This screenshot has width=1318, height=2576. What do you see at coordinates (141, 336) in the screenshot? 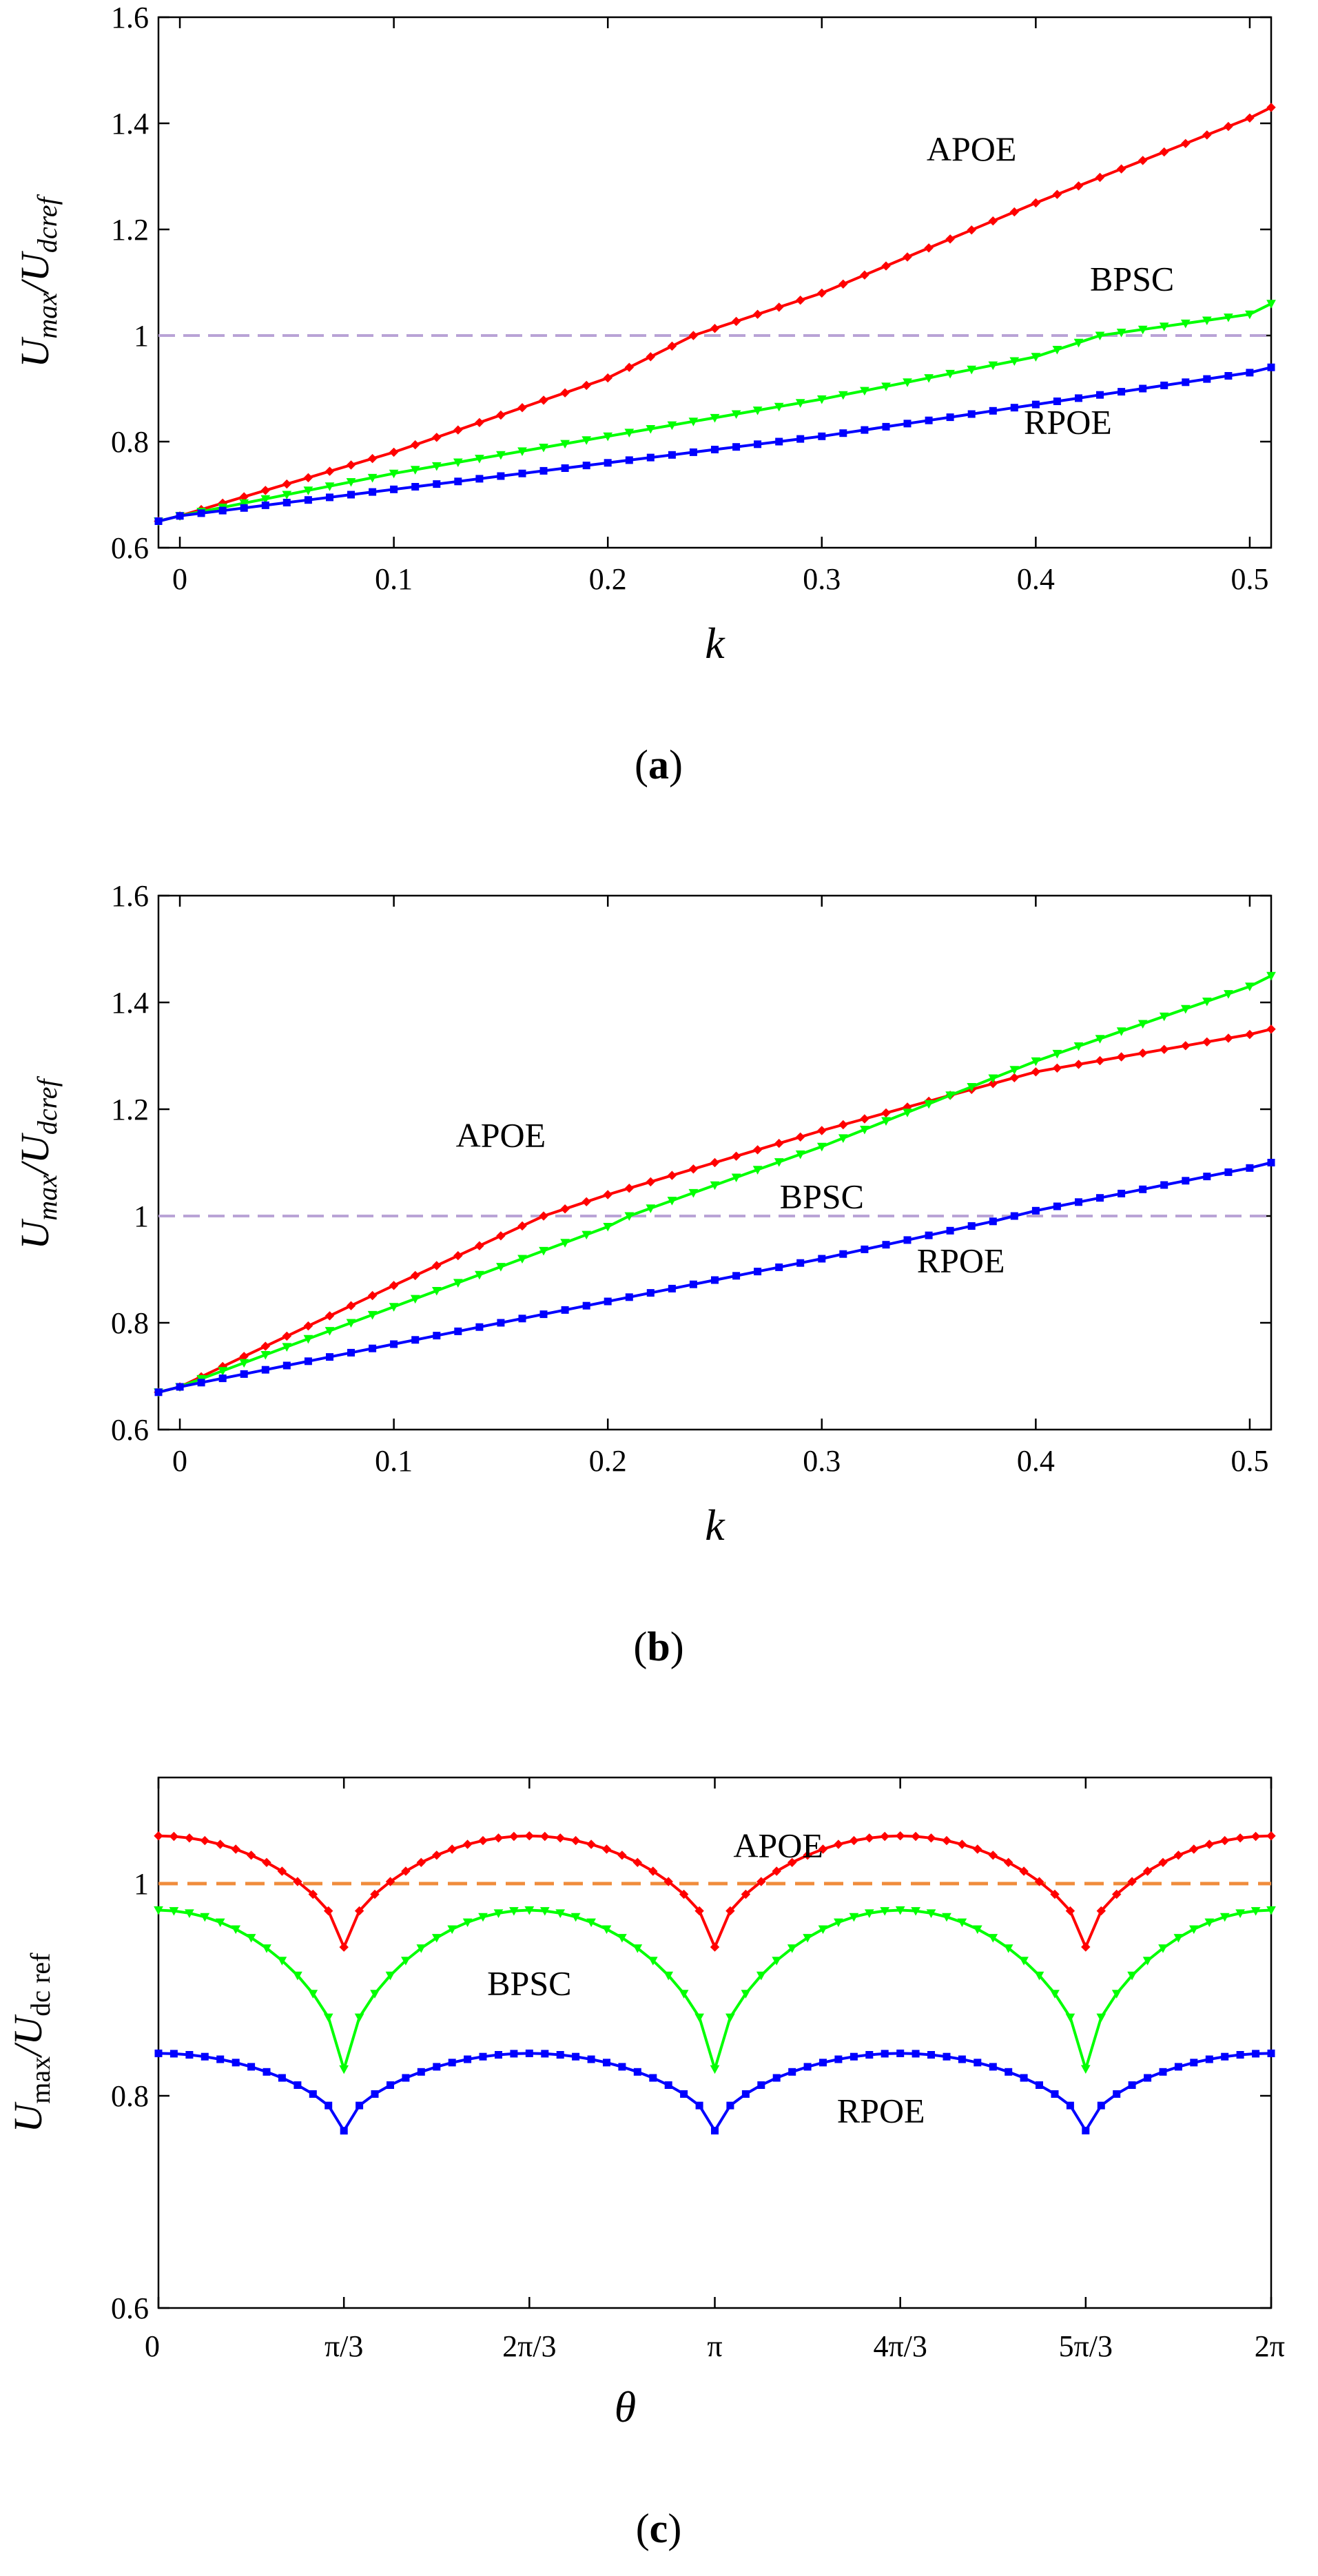
I see `y-tick-label: 1` at bounding box center [141, 336].